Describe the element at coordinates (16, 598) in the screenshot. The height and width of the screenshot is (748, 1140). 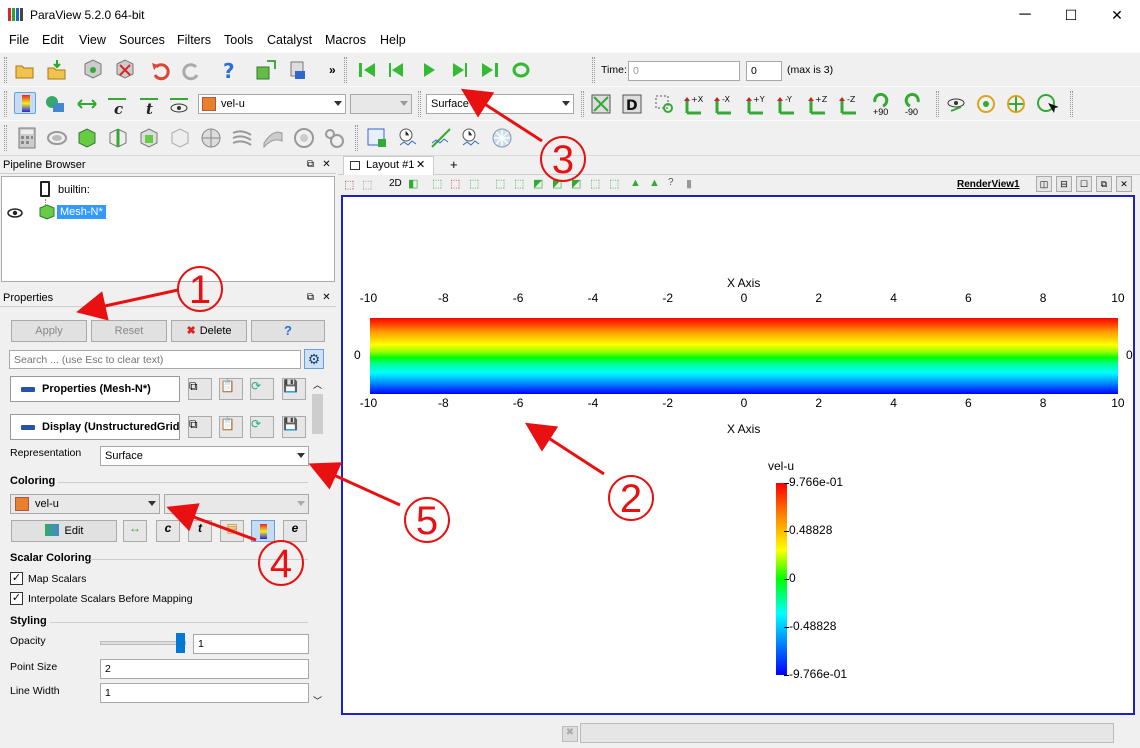
I see `interpolate-scalars-checkbox: ✓` at that location.